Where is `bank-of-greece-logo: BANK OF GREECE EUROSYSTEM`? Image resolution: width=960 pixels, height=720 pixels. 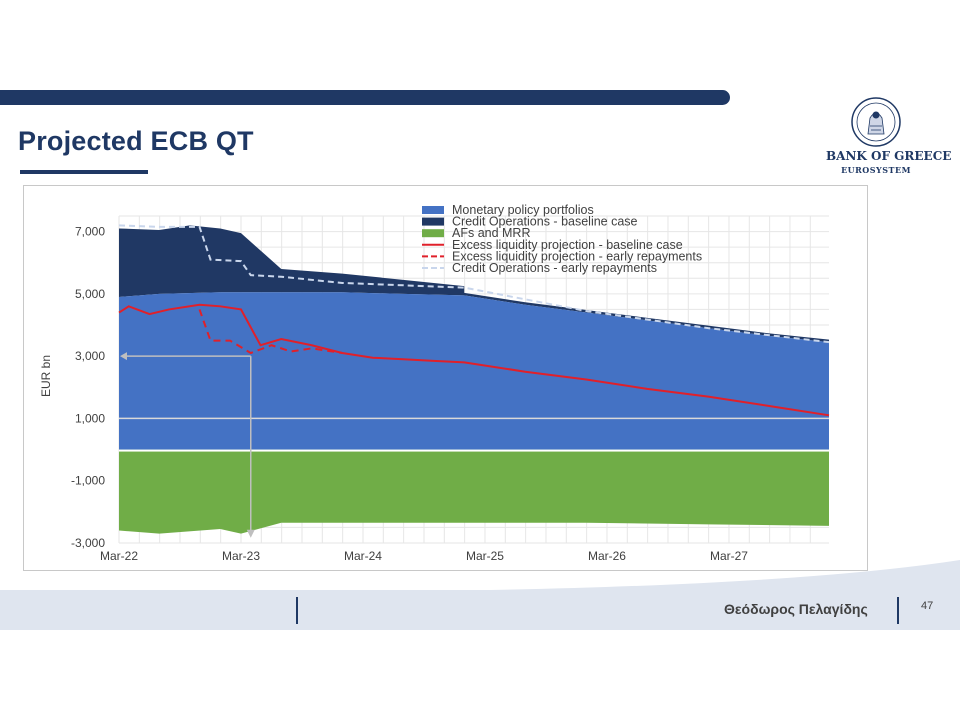
bank-of-greece-logo: BANK OF GREECE EUROSYSTEM is located at coordinates (889, 137).